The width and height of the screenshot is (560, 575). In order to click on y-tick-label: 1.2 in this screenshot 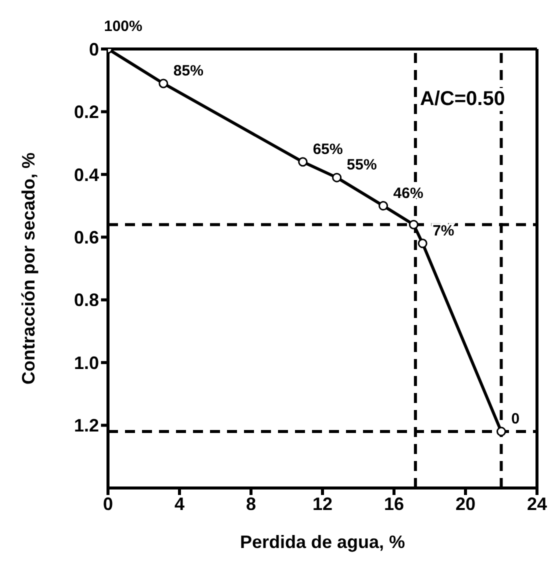, I will do `click(86, 426)`.